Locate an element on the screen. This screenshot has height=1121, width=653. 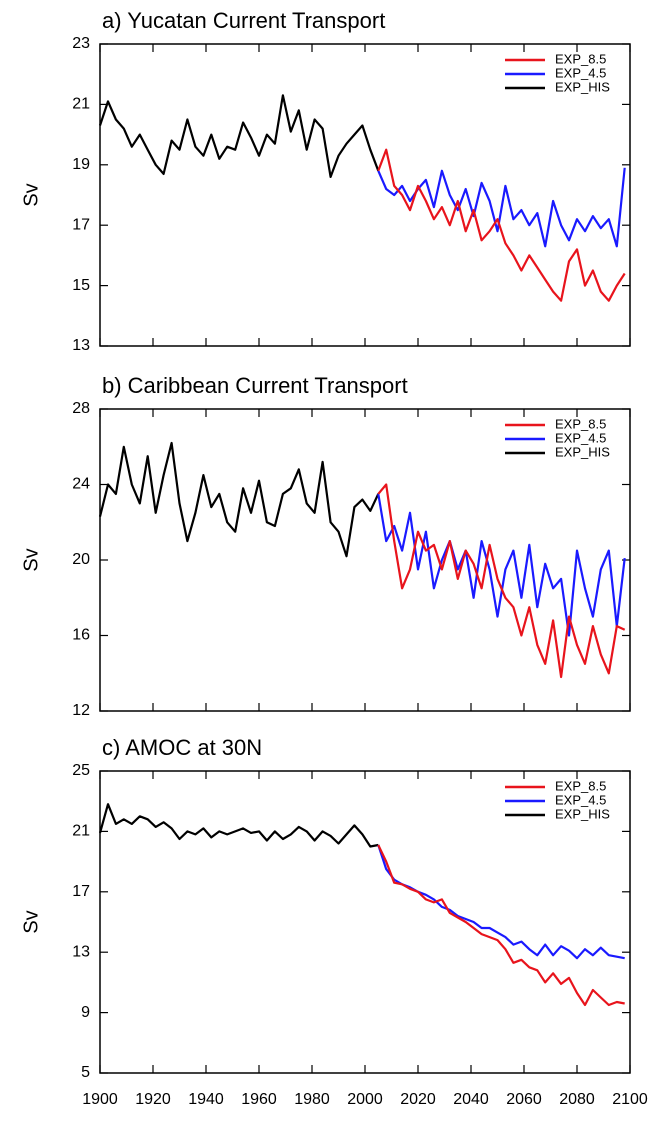
y-tick-label: 28 is located at coordinates (81, 408).